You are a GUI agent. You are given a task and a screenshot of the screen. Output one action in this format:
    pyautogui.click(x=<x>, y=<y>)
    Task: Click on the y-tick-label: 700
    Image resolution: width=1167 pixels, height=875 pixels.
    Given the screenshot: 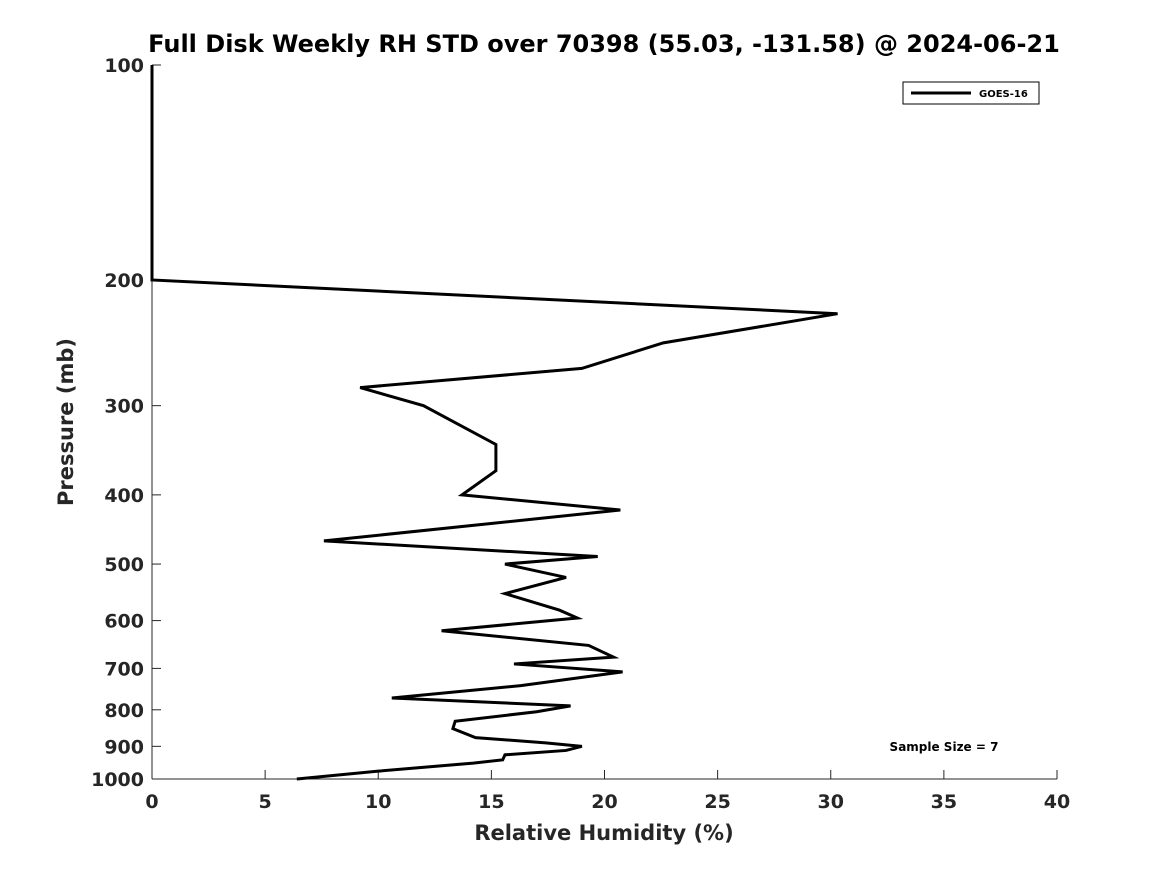 What is the action you would take?
    pyautogui.click(x=124, y=669)
    